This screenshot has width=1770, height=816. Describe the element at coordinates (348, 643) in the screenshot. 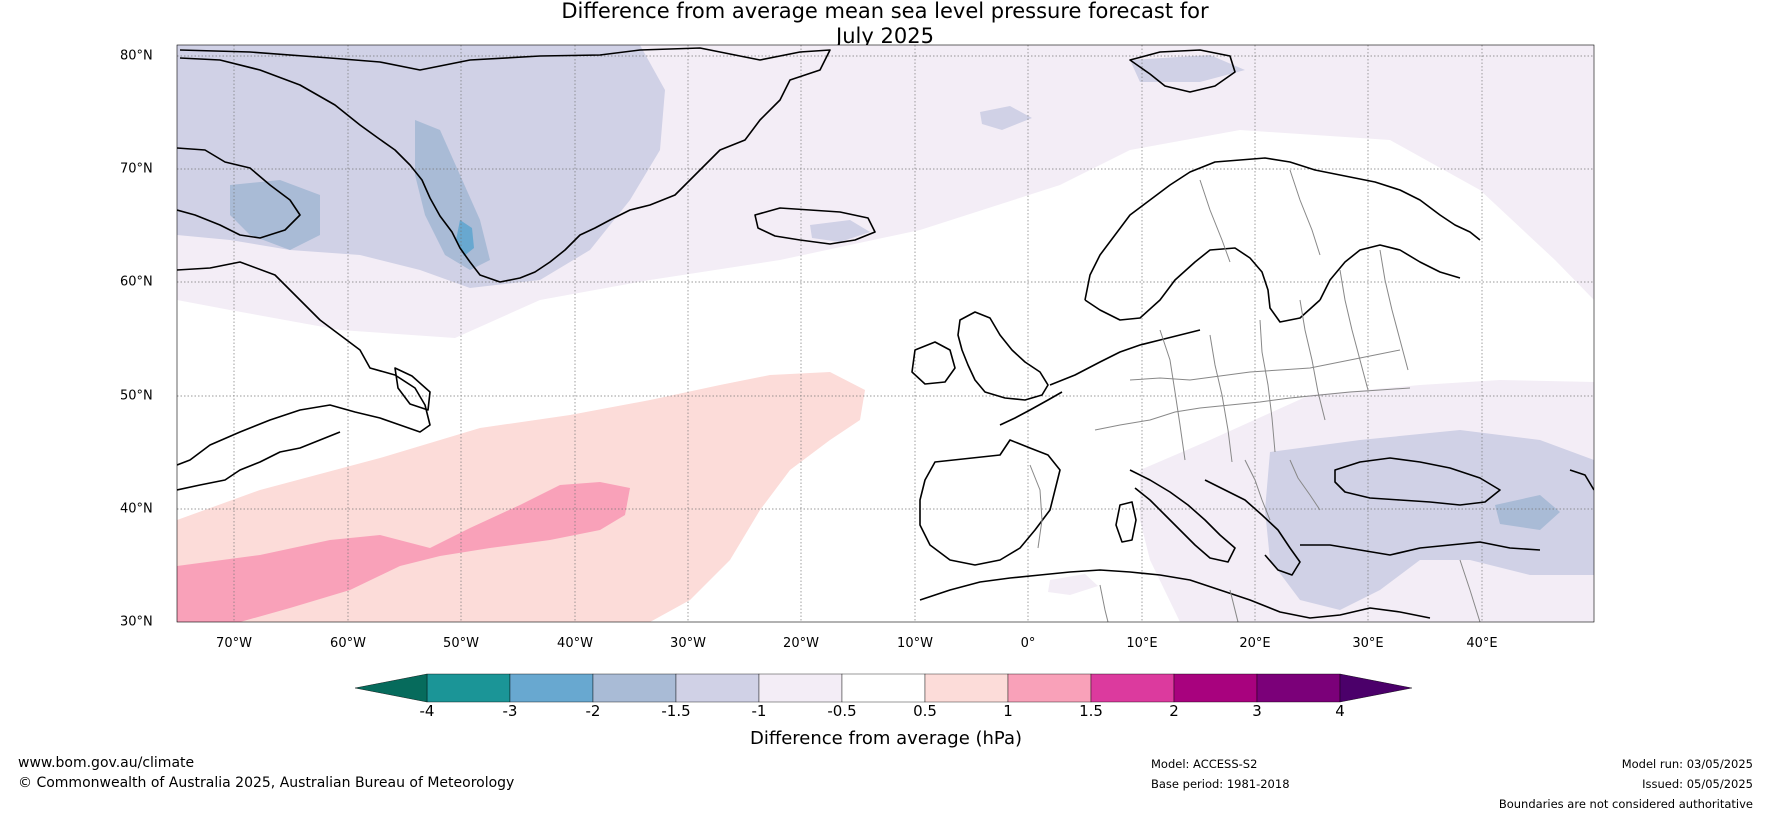

I see `lon-label-60w: 60°W` at that location.